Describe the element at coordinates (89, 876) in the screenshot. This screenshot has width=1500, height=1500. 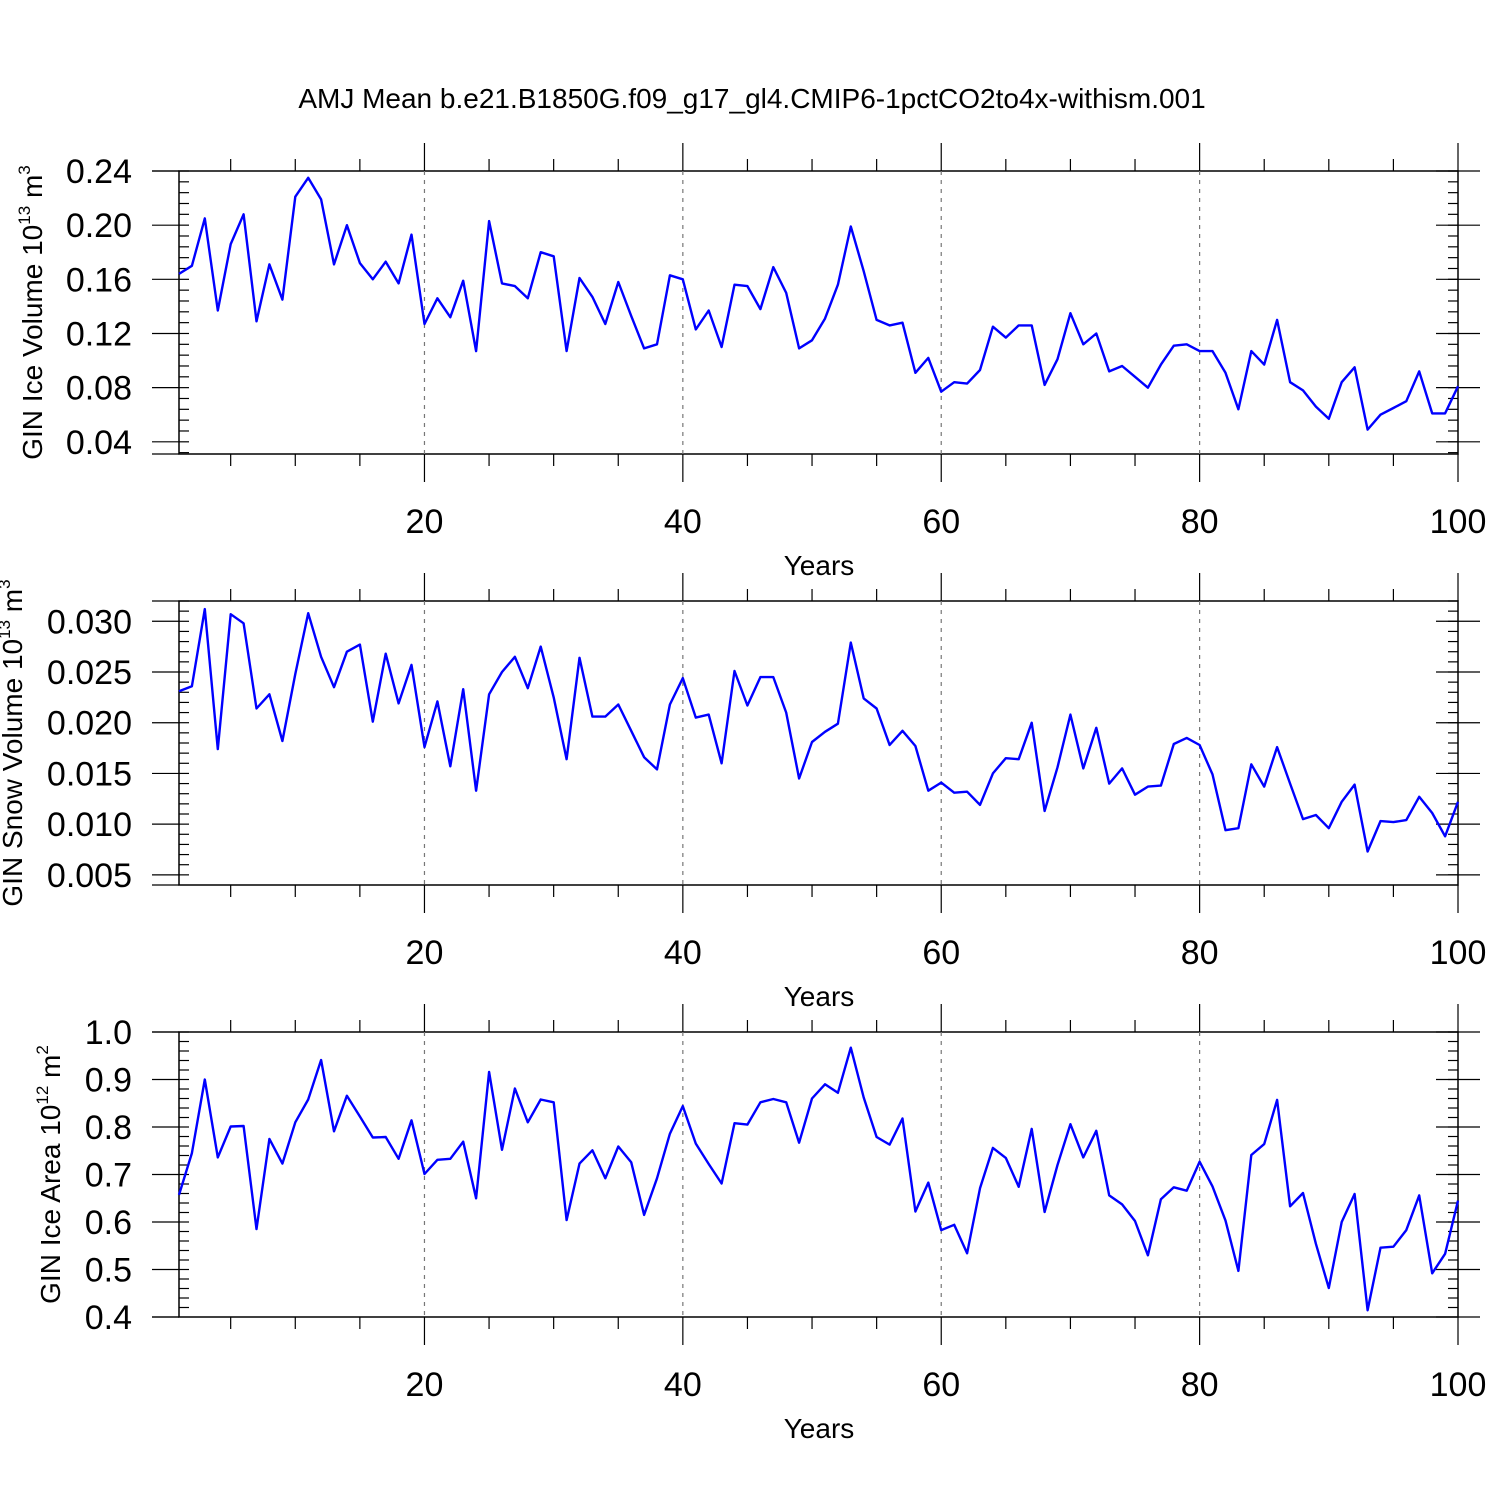
I see `y-tick-label: 0.005` at that location.